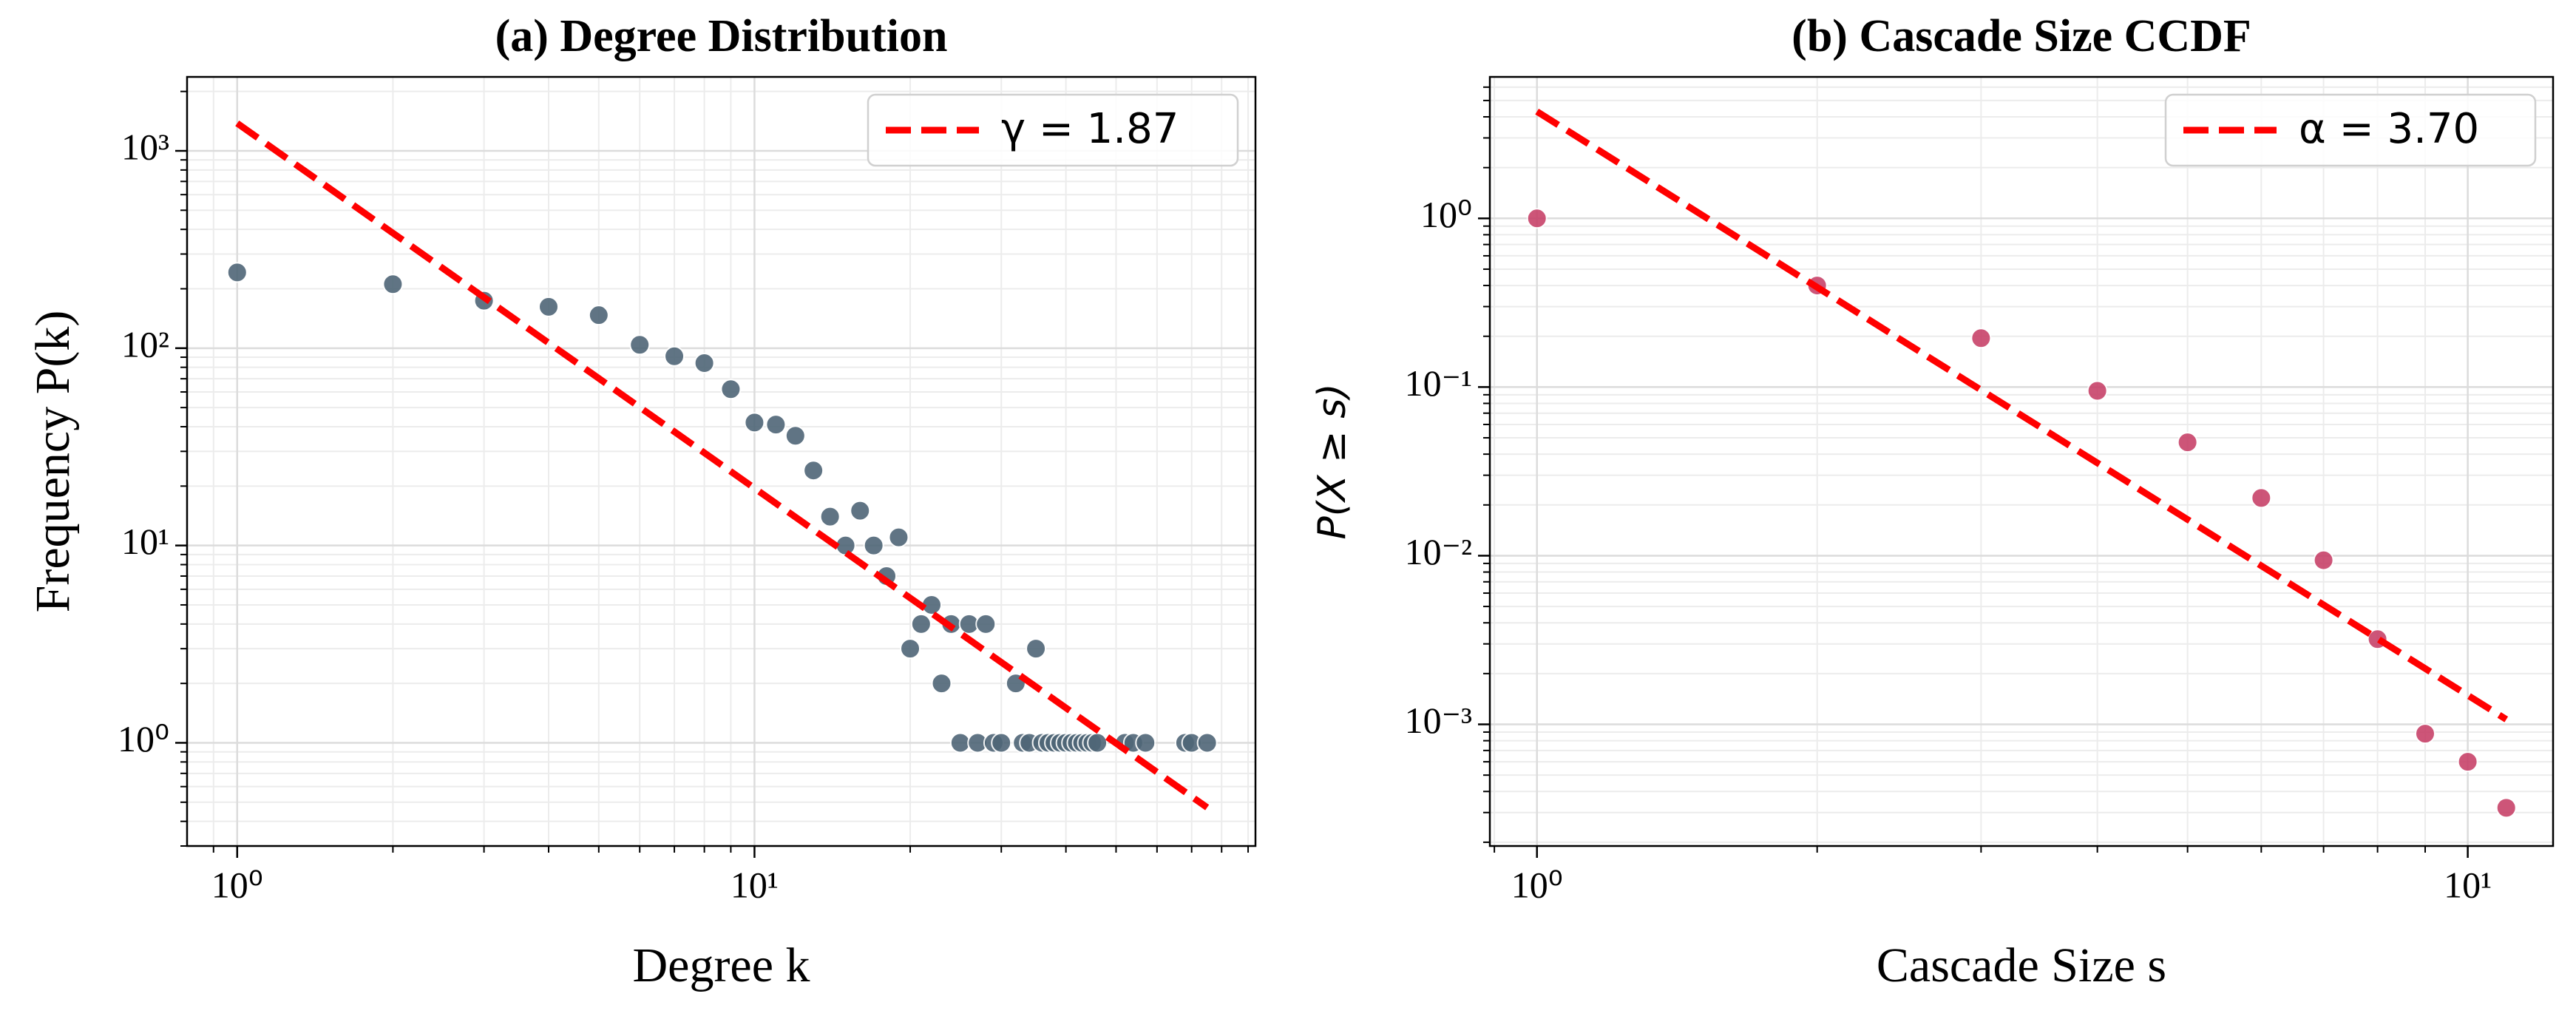  I want to click on y-axis-label: Frequency P(k), so click(53, 462).